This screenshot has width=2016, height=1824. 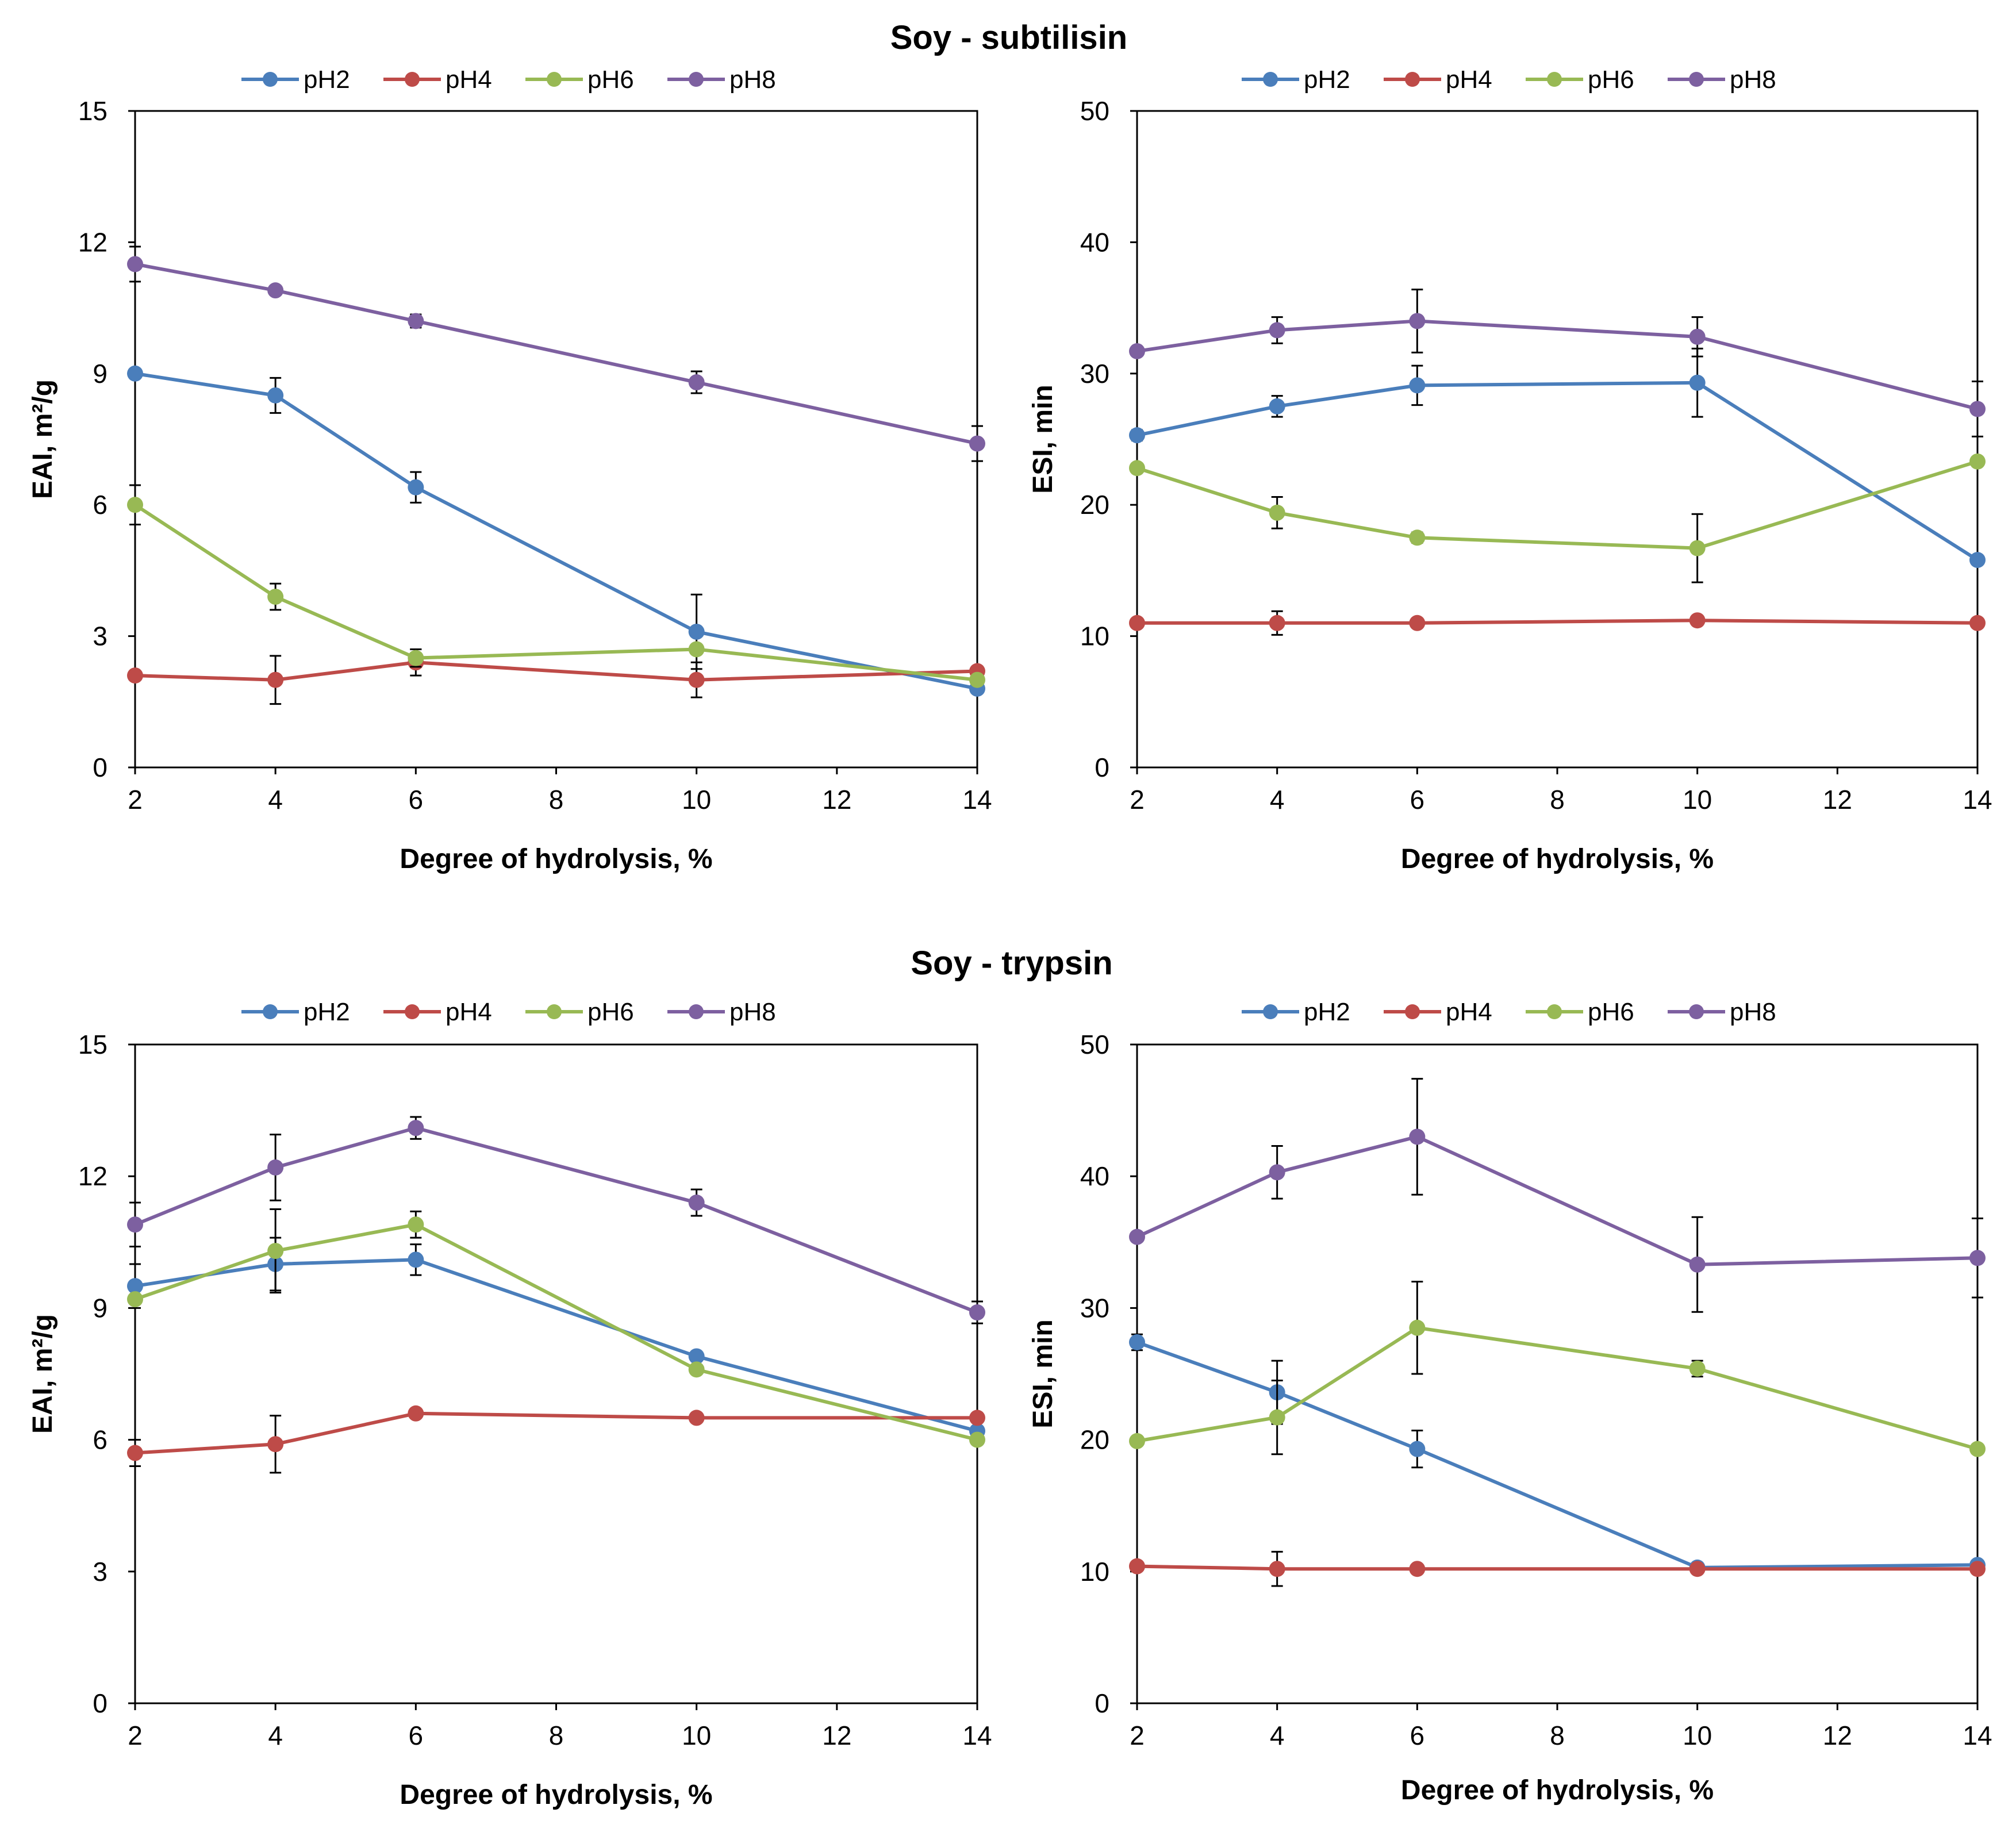 What do you see at coordinates (1043, 1373) in the screenshot?
I see `y-axis-label: ESI, min` at bounding box center [1043, 1373].